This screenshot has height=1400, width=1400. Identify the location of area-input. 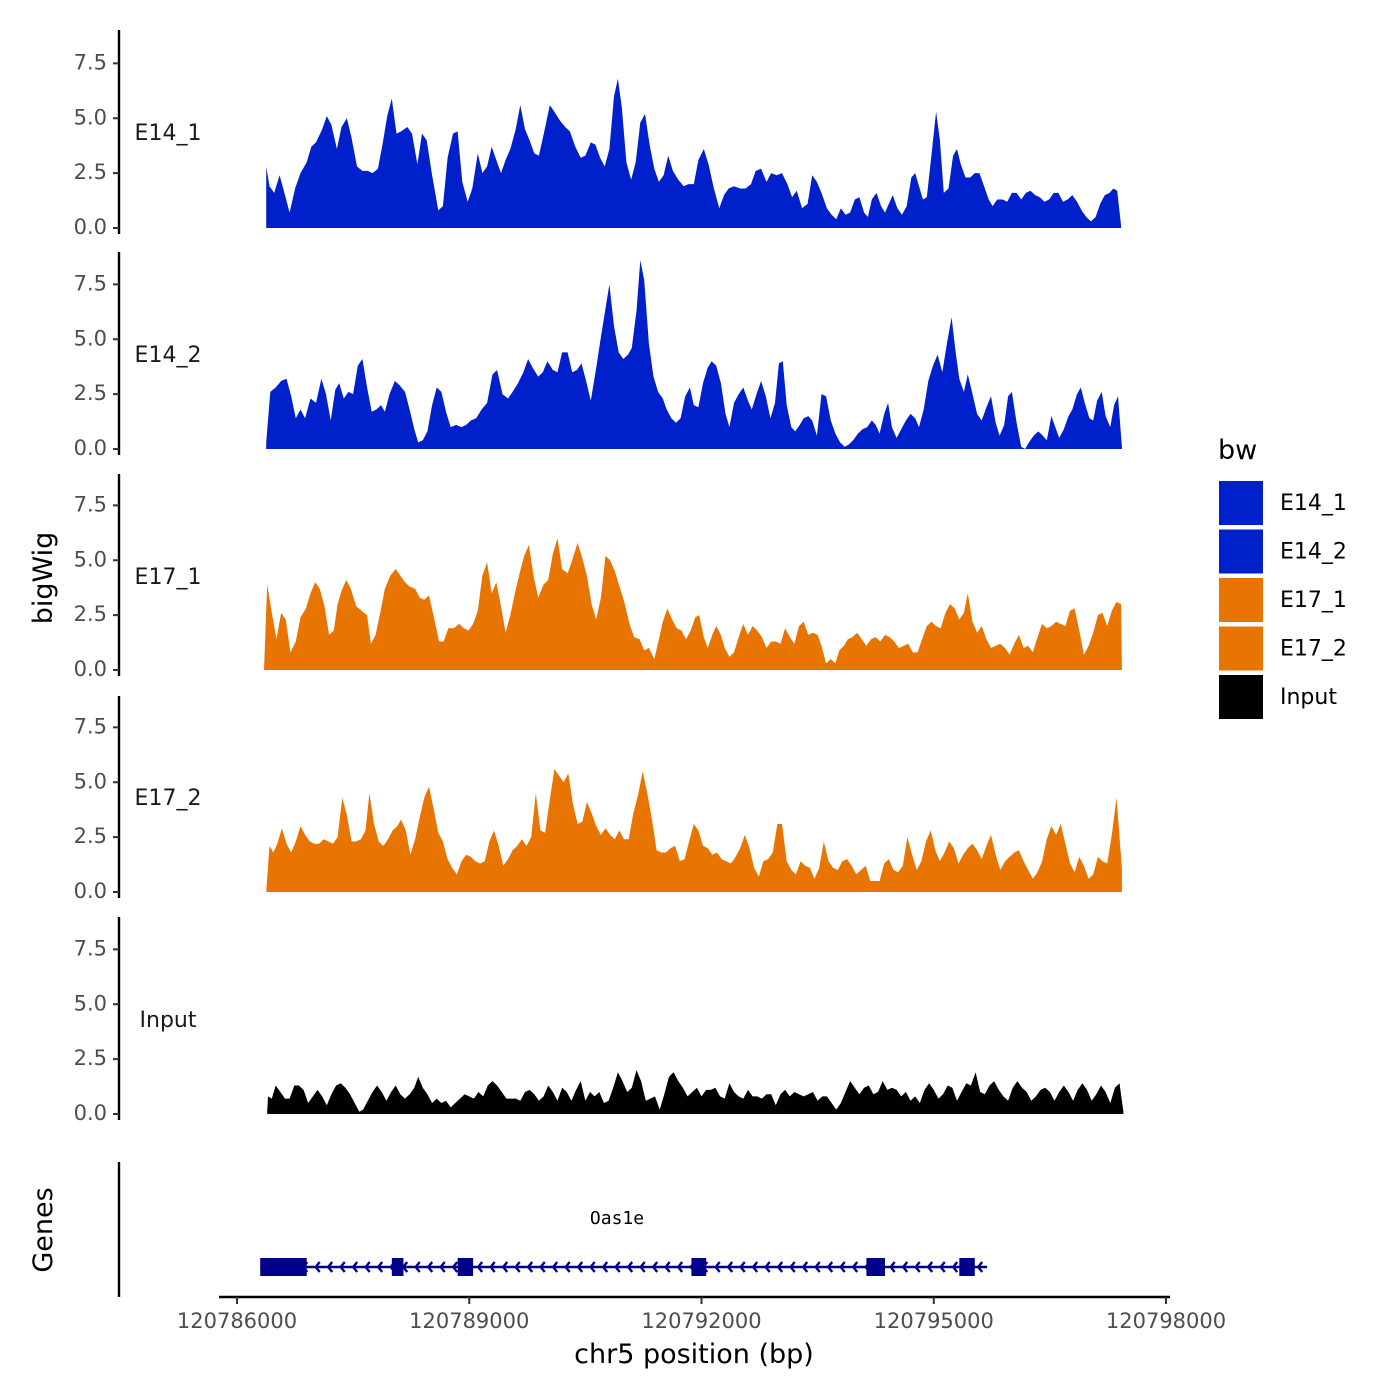
(695, 1092).